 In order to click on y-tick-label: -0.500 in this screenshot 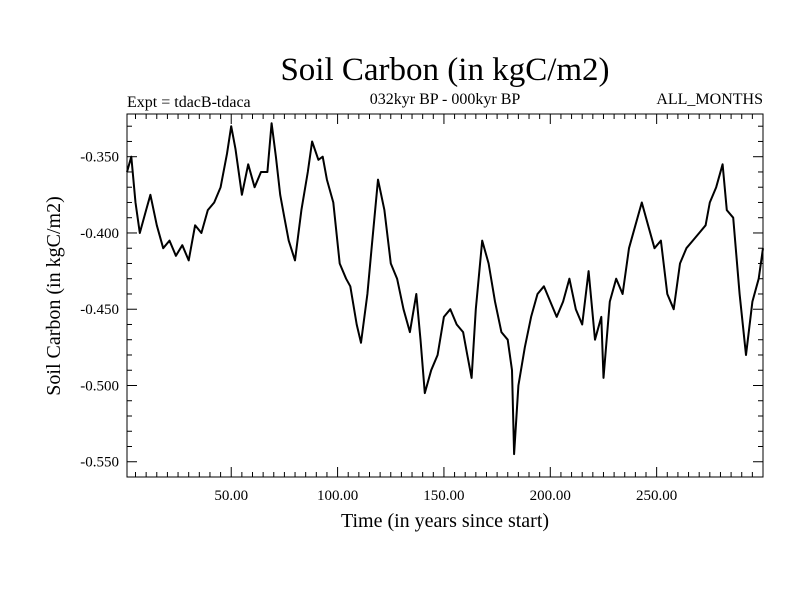, I will do `click(99, 386)`.